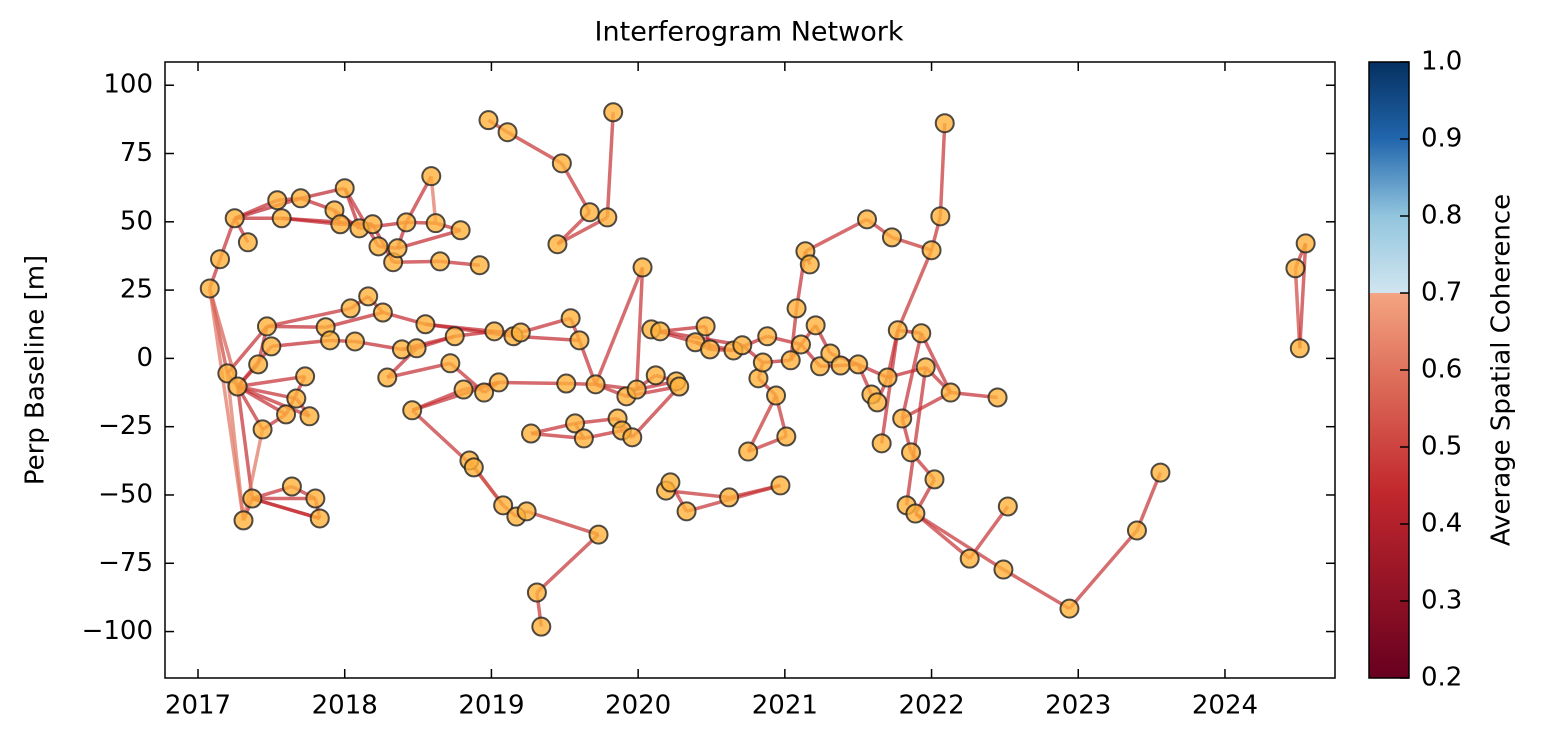  What do you see at coordinates (136, 221) in the screenshot?
I see `y-tick-label: 50` at bounding box center [136, 221].